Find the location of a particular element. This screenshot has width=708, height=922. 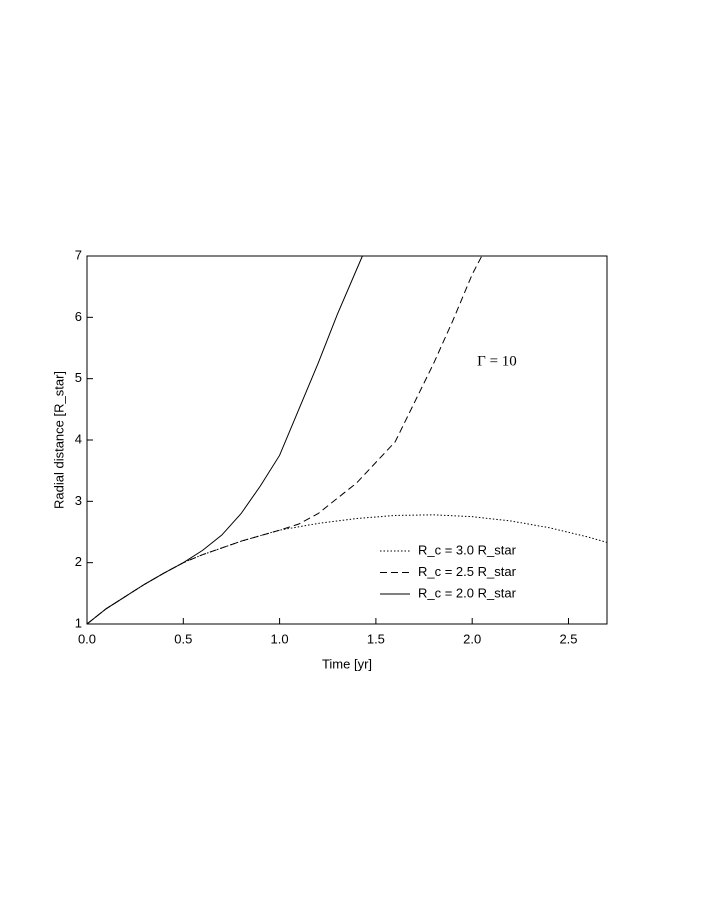

y-tick-label: 7 is located at coordinates (78, 254).